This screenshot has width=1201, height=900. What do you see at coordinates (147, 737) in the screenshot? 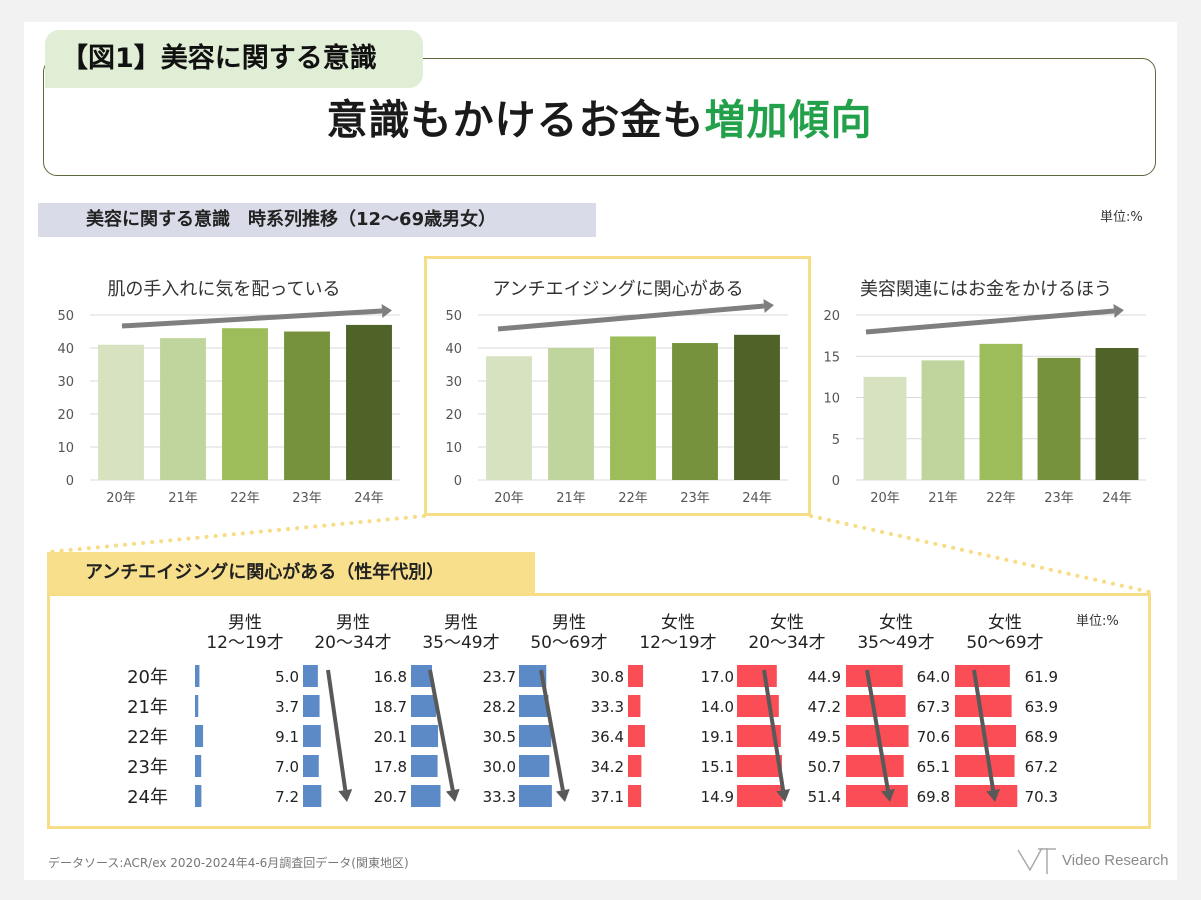
I see `row-label: 22年` at bounding box center [147, 737].